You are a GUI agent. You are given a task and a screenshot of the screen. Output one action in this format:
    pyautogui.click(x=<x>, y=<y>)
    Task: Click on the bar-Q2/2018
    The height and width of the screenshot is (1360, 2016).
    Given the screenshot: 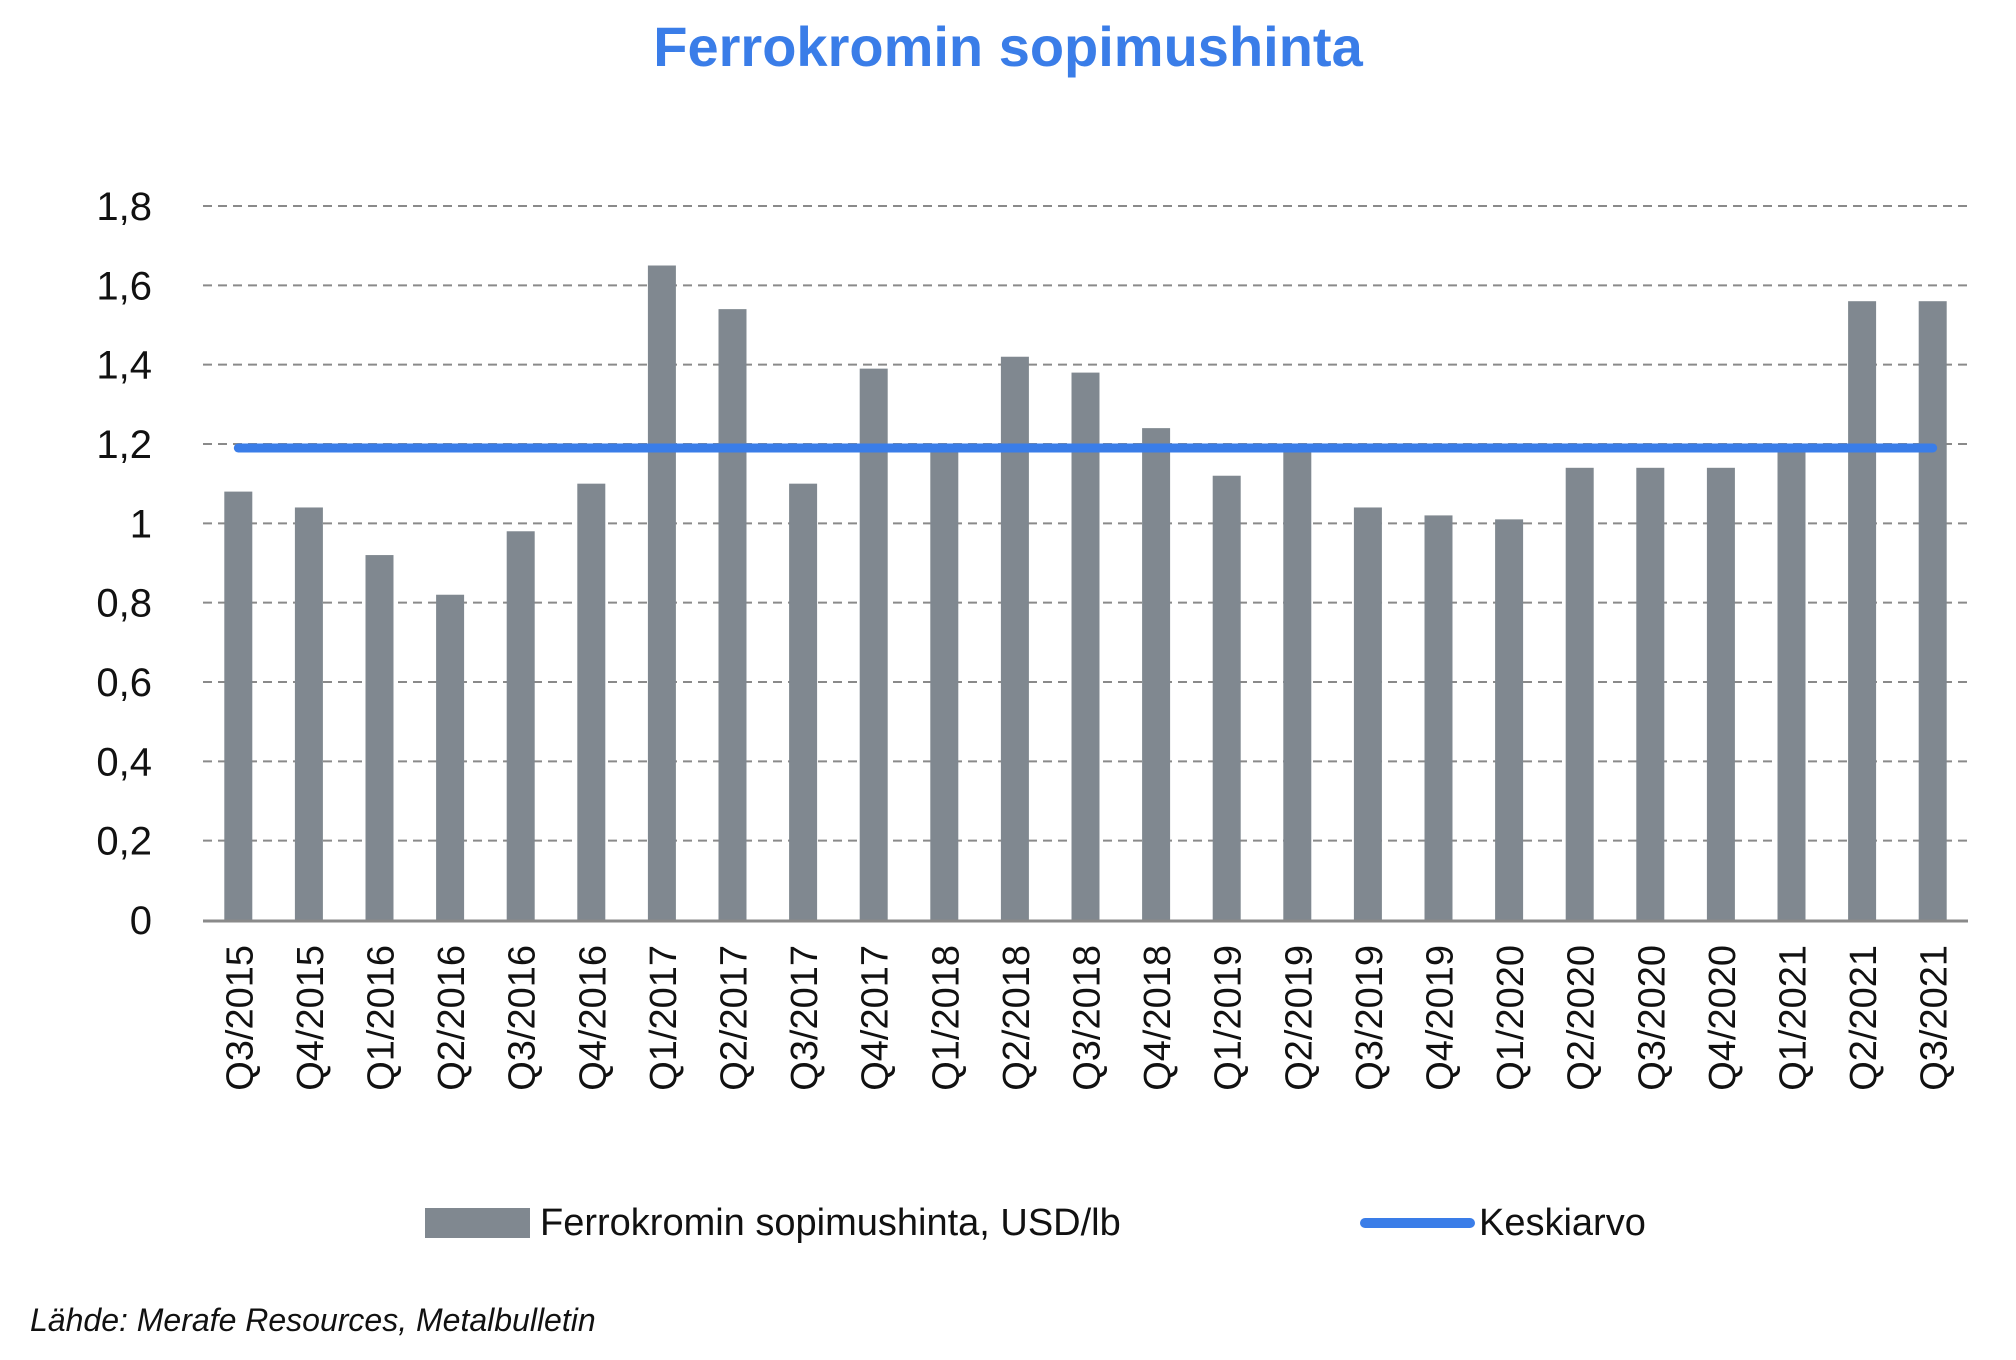 What is the action you would take?
    pyautogui.click(x=1014, y=638)
    